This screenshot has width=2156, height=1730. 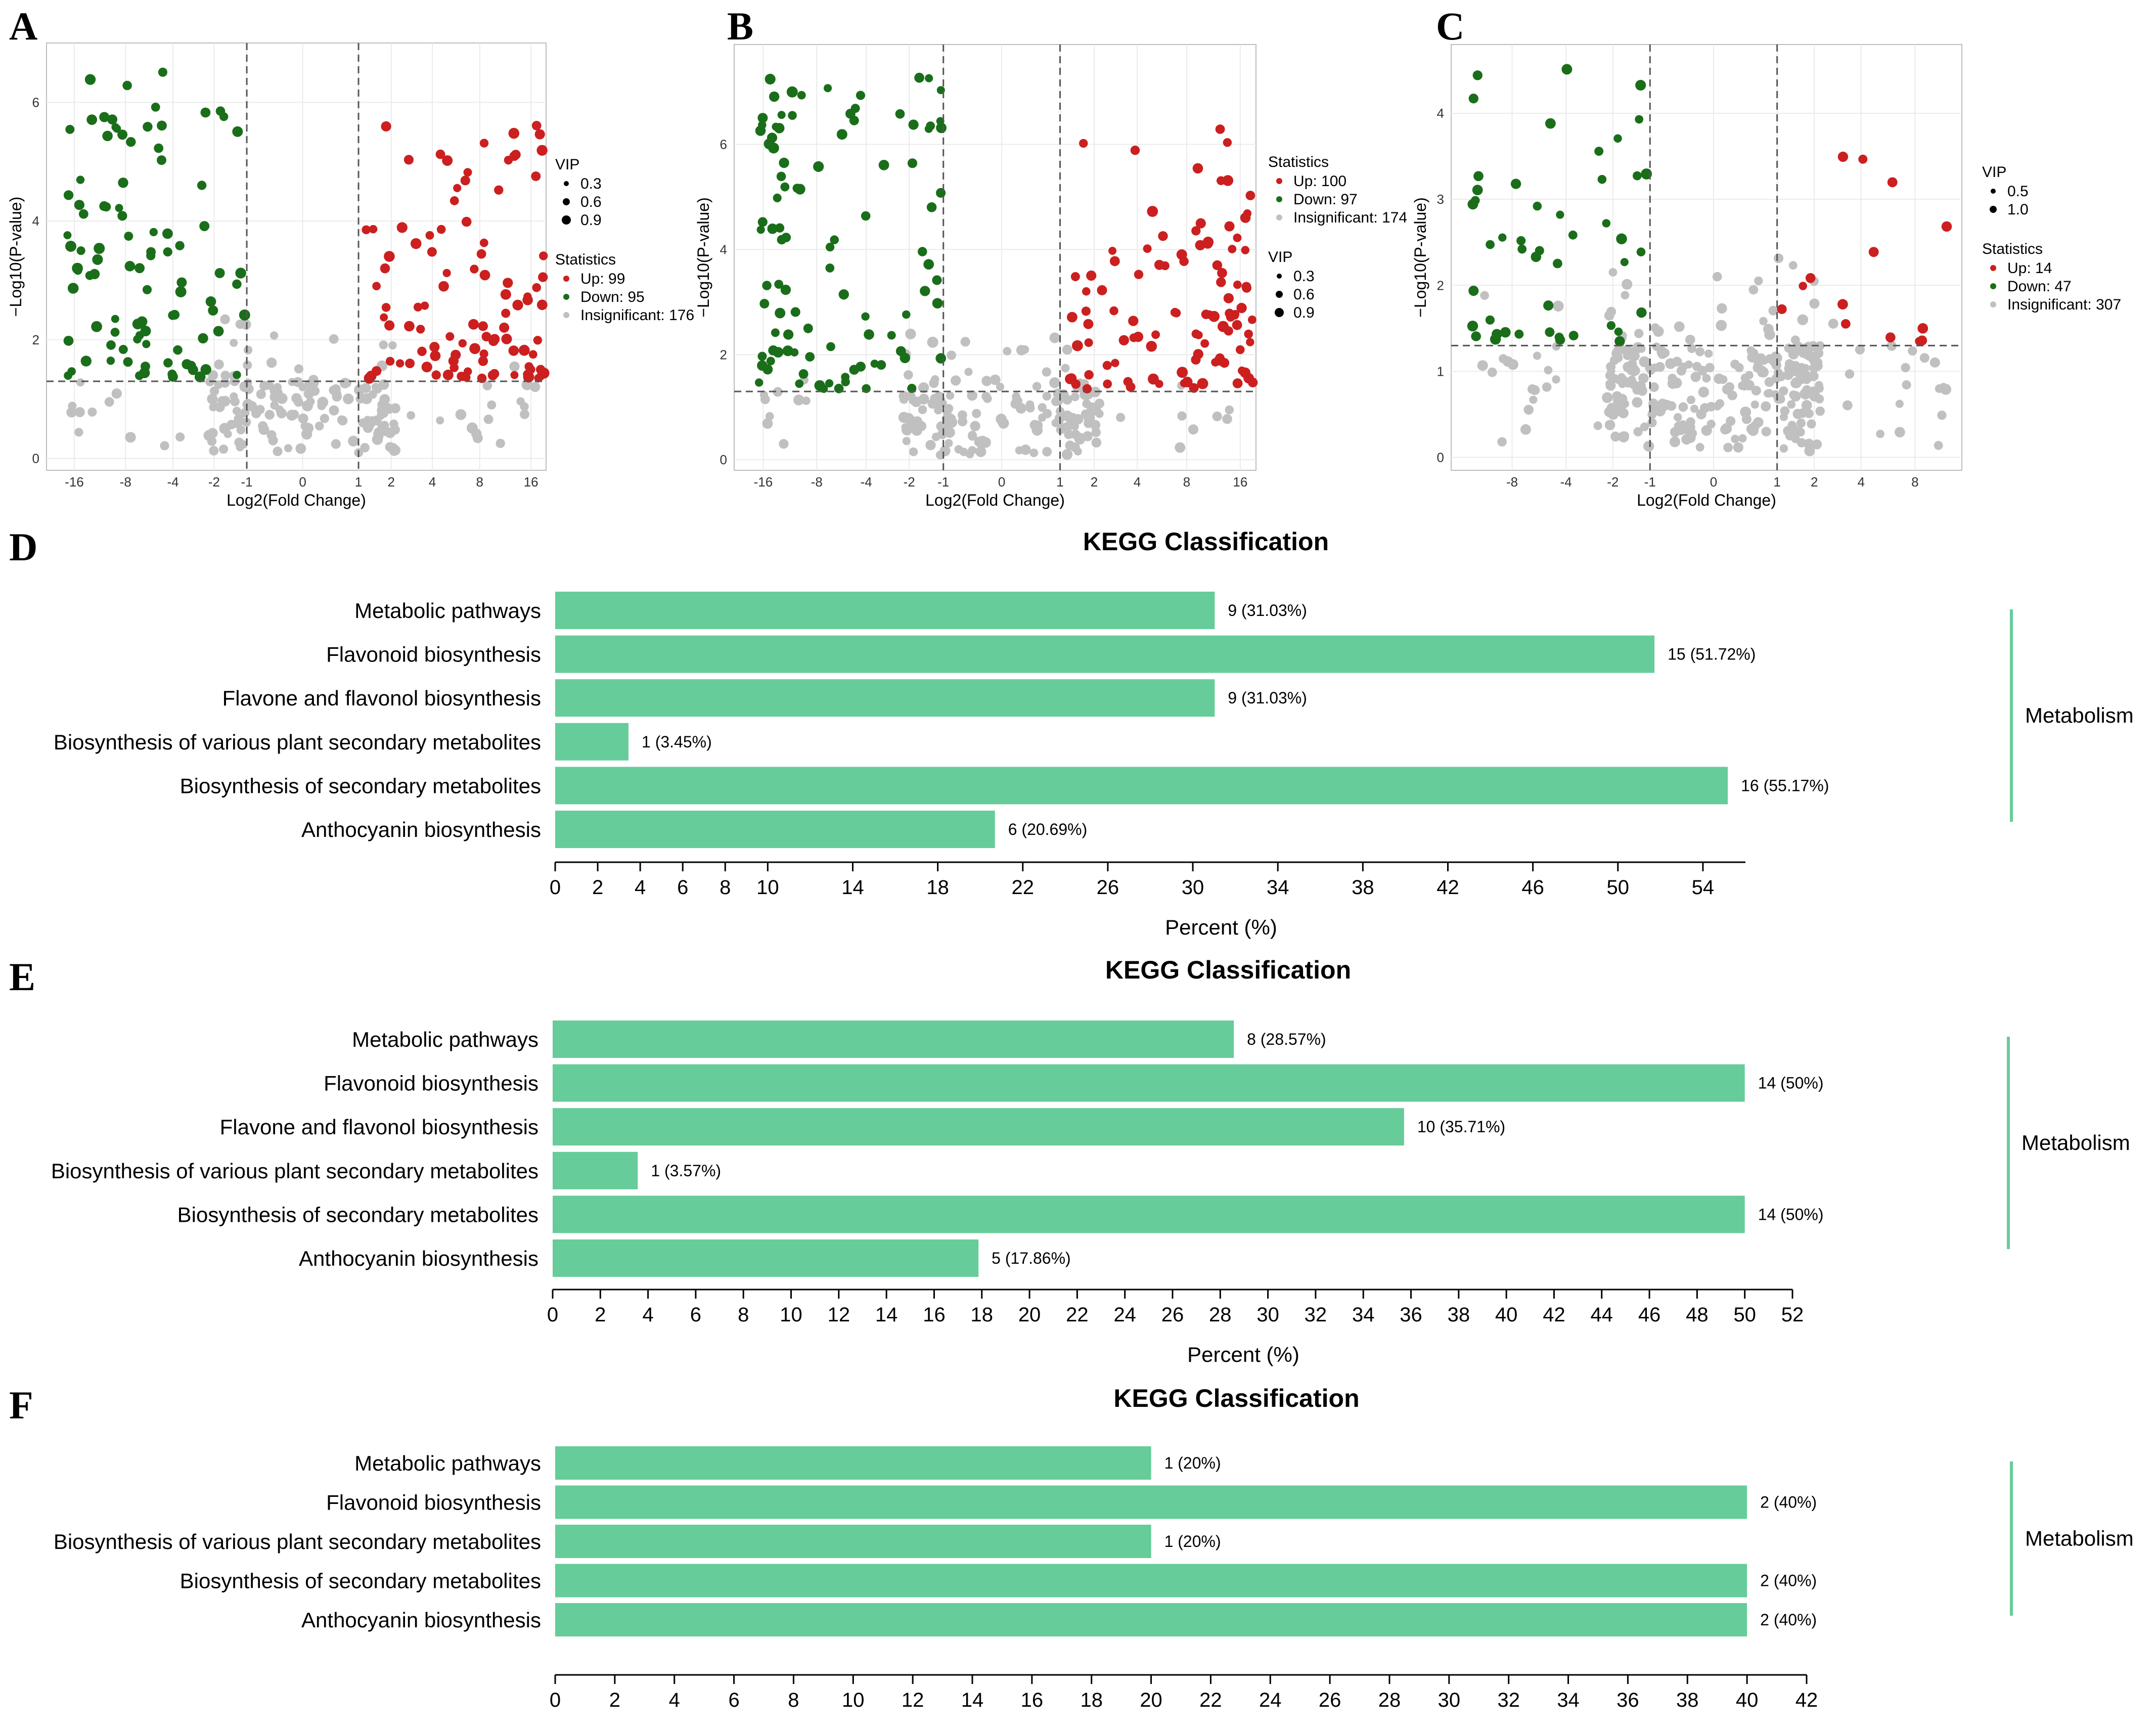 What do you see at coordinates (1279, 276) in the screenshot?
I see `vip-legend-key` at bounding box center [1279, 276].